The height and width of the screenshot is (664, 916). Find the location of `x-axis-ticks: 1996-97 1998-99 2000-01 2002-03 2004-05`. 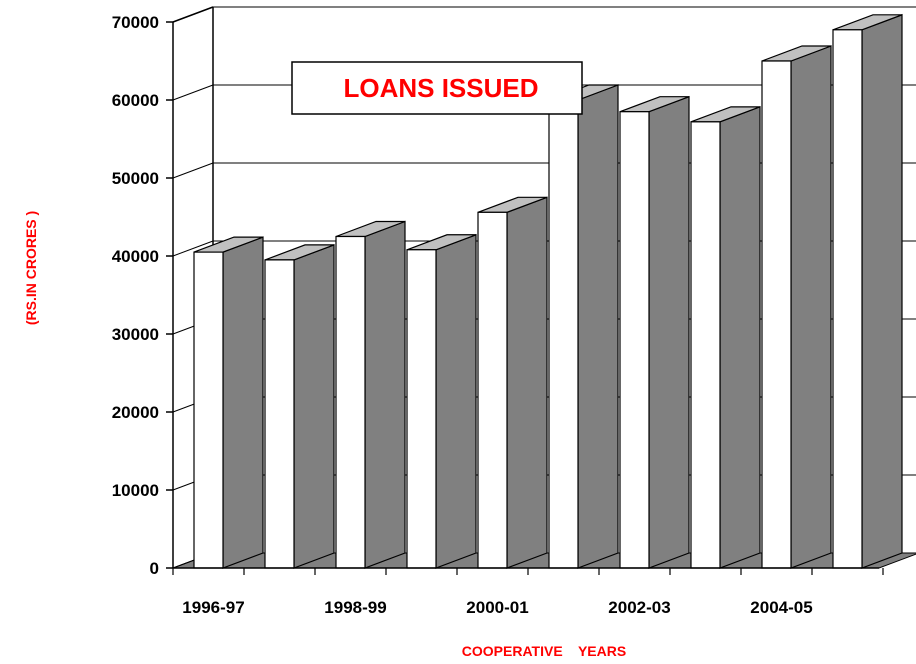

x-axis-ticks: 1996-97 1998-99 2000-01 2002-03 2004-05 is located at coordinates (528, 592).